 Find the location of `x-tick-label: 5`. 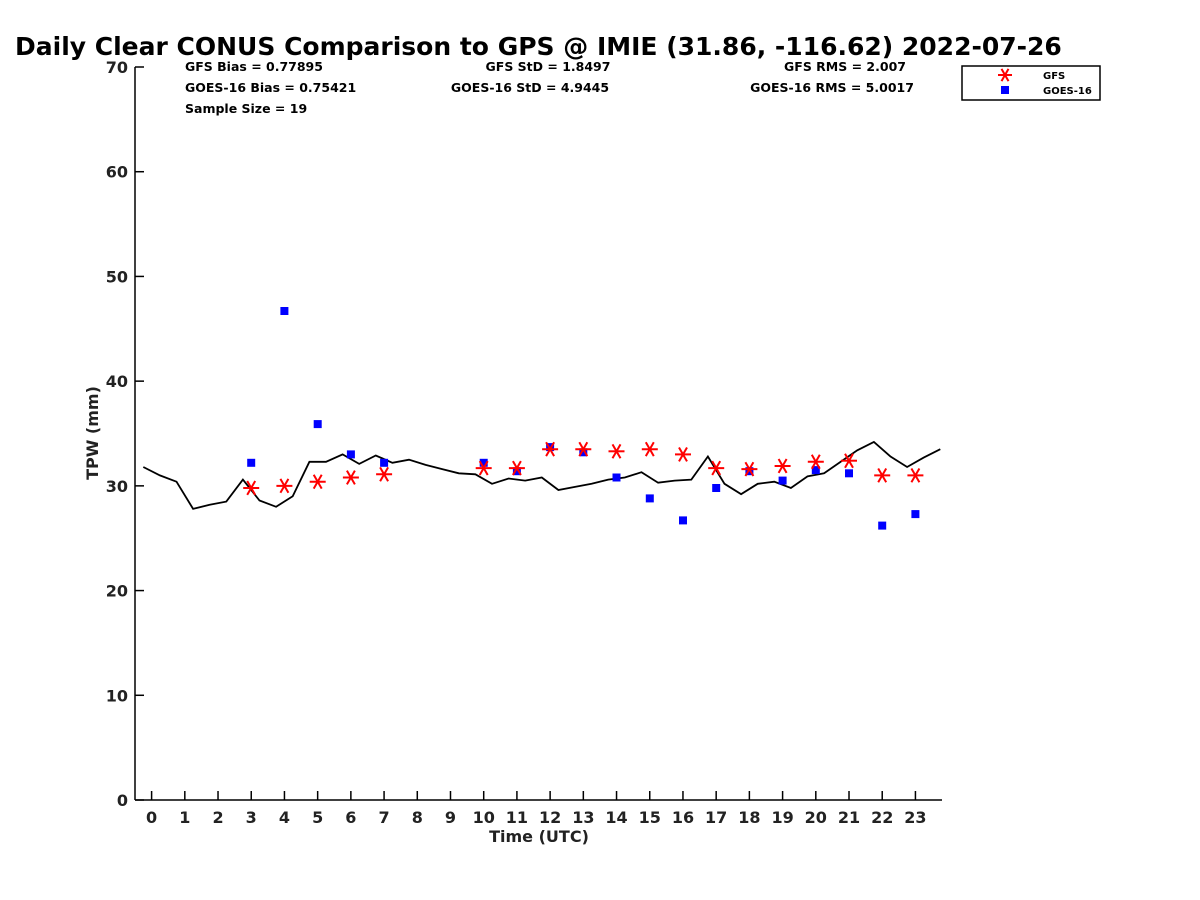

x-tick-label: 5 is located at coordinates (317, 817).